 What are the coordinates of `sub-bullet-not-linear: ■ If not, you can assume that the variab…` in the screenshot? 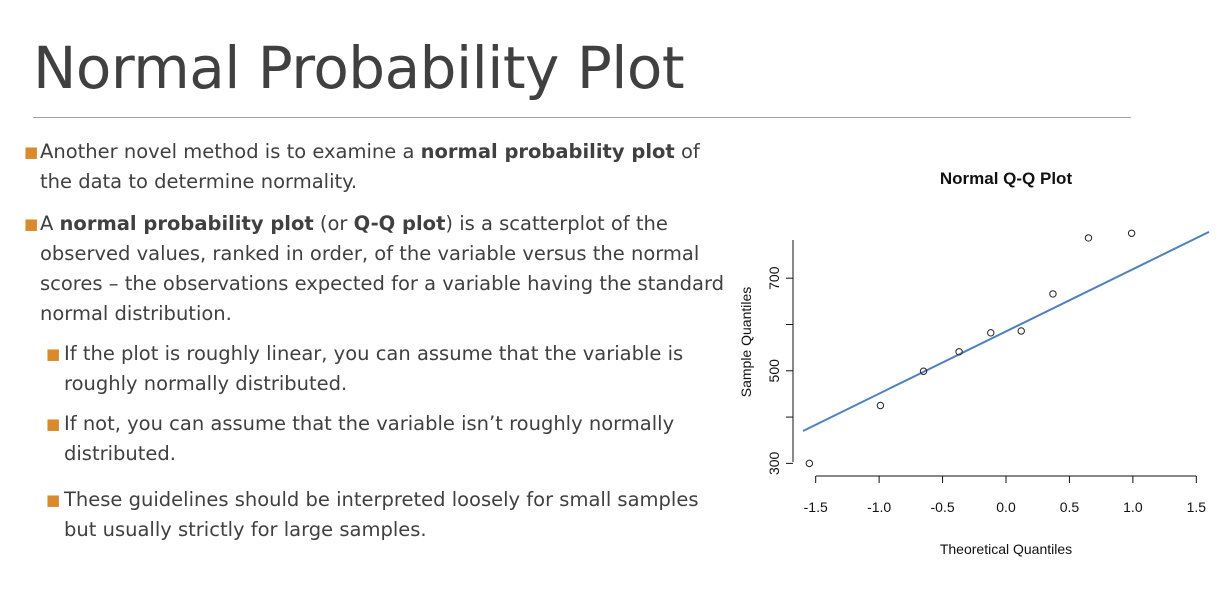 It's located at (378, 439).